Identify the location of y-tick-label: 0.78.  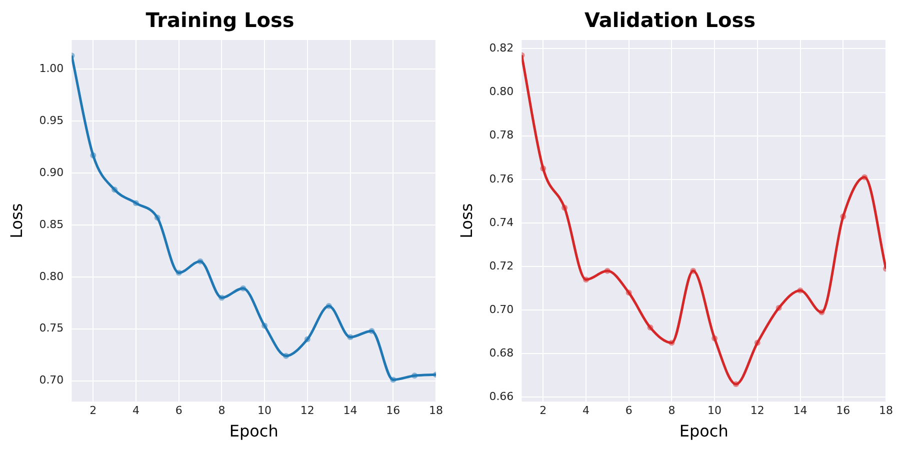
(501, 135).